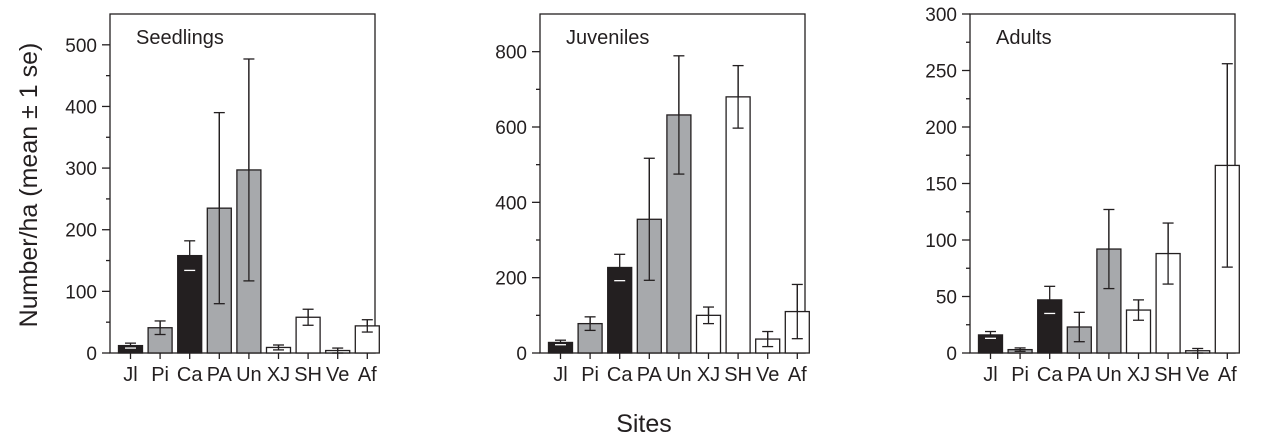  I want to click on bar-sh, so click(738, 225).